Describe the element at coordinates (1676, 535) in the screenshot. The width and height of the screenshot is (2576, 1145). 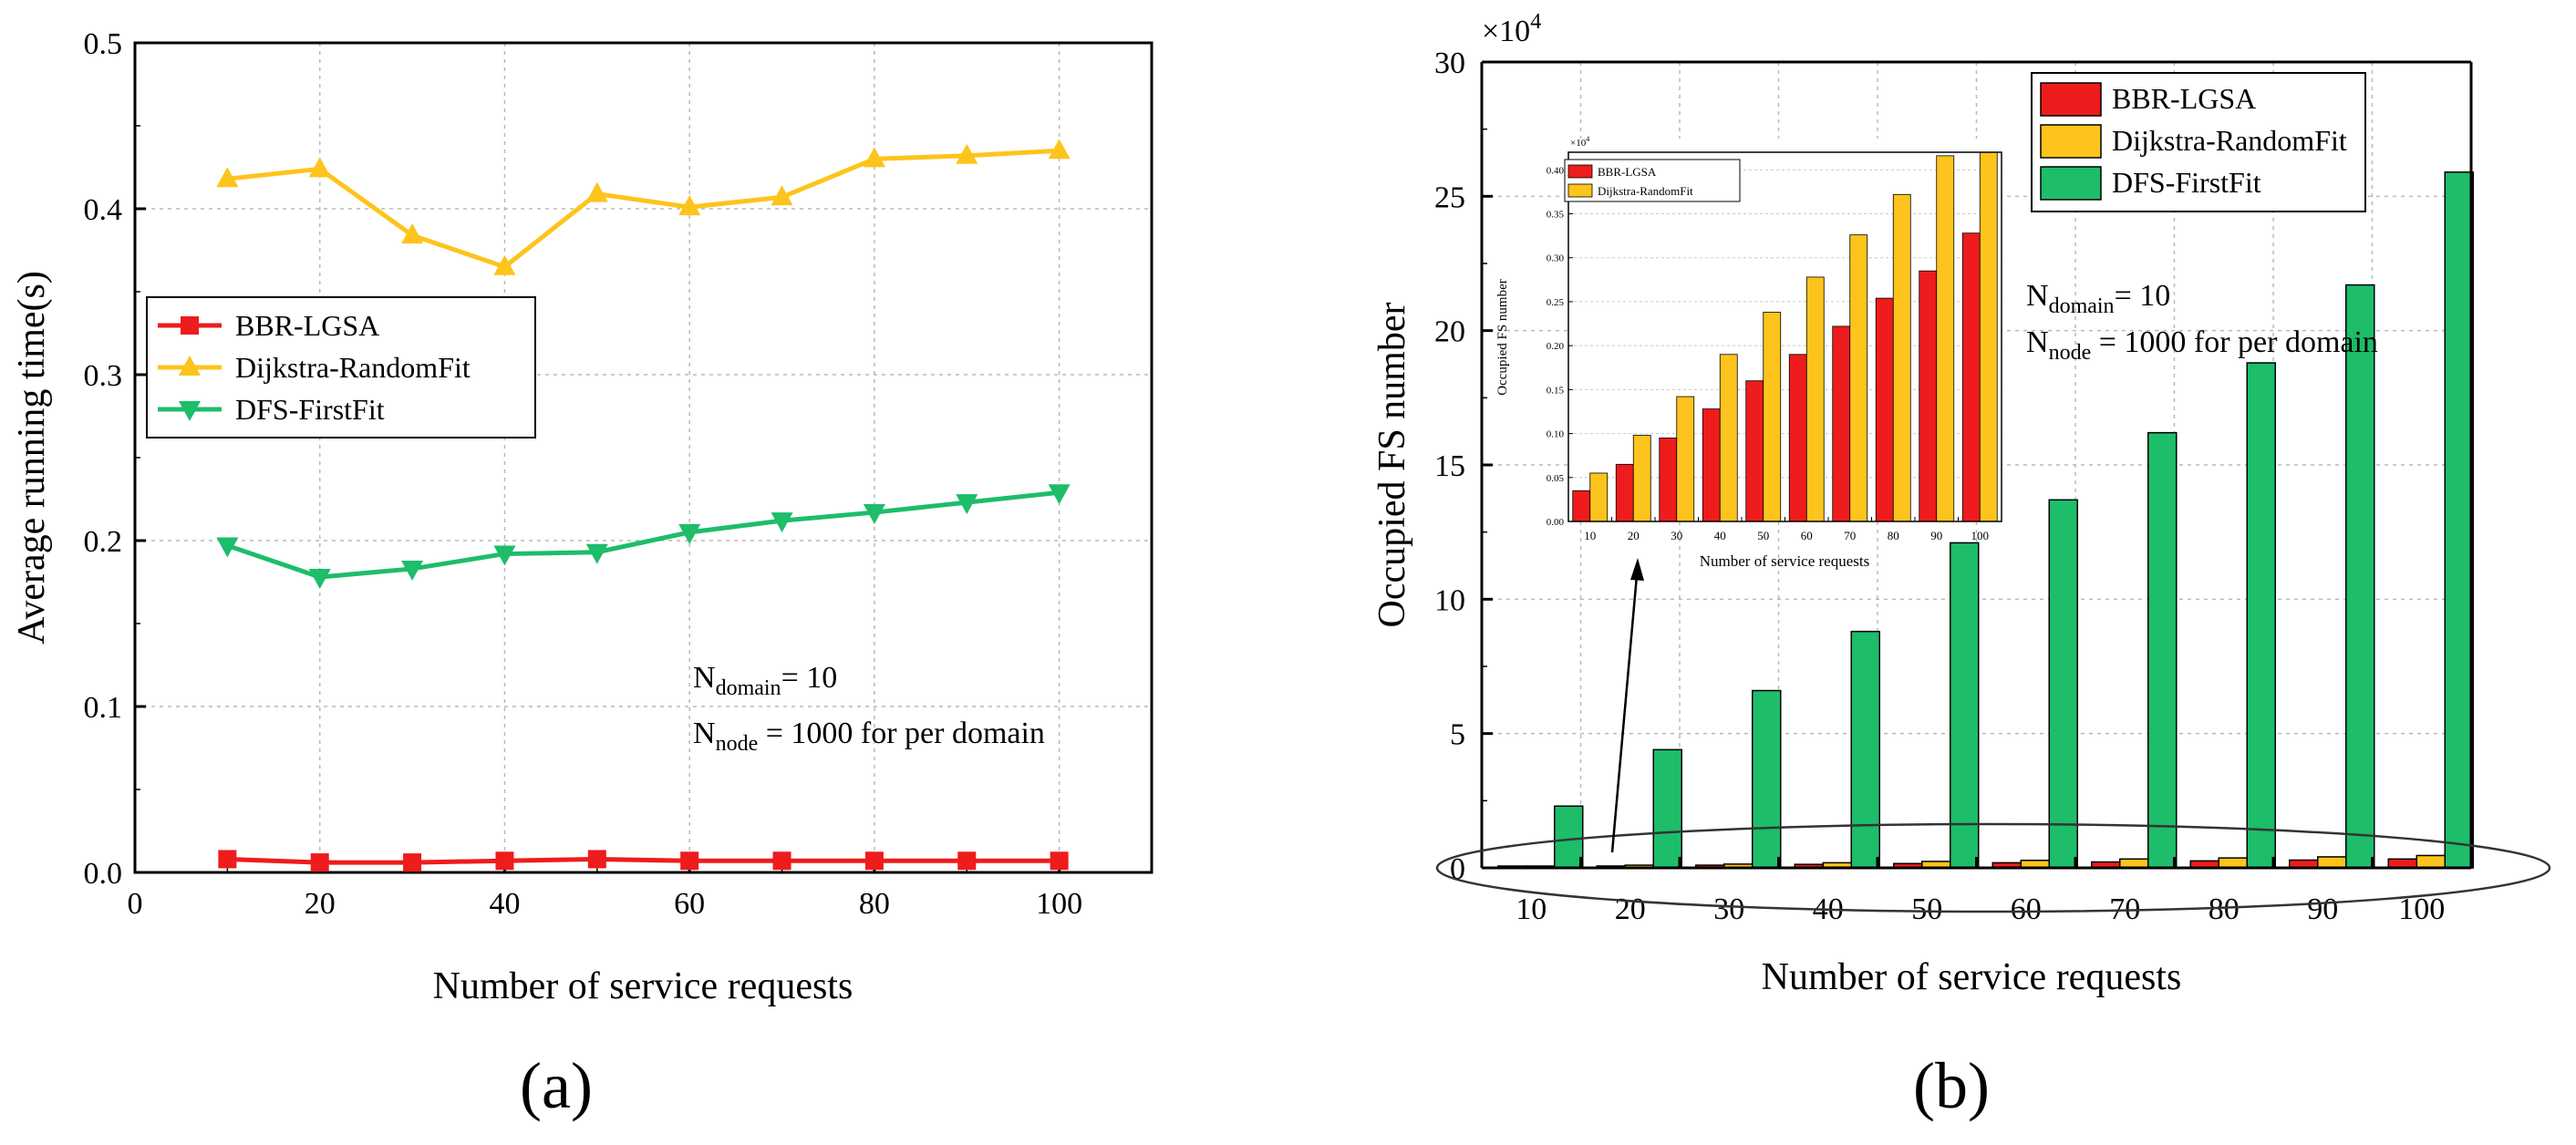
I see `inset-xtick-label: 30` at that location.